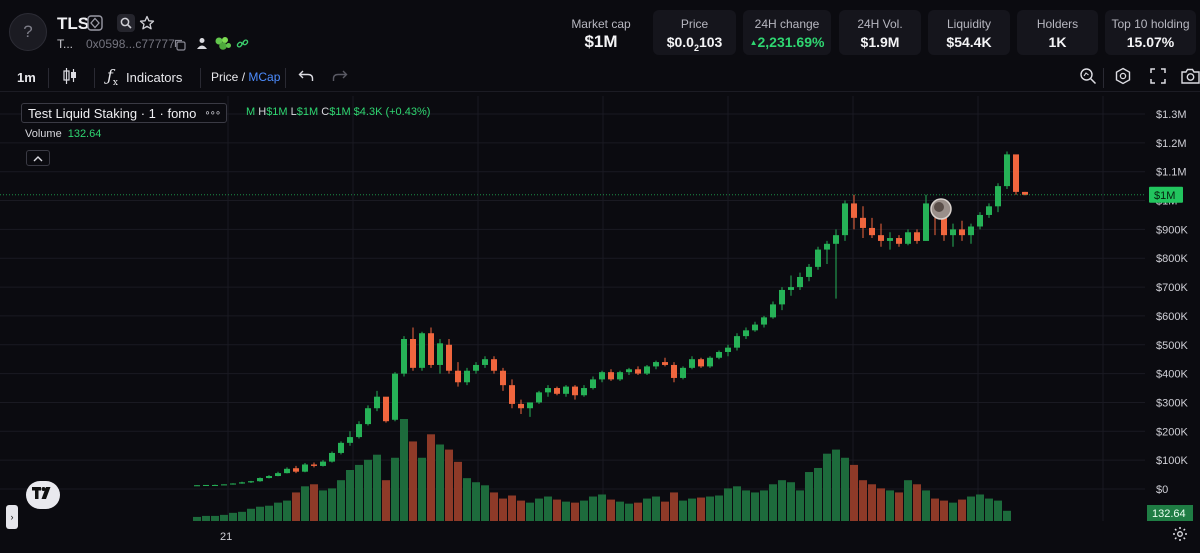 The width and height of the screenshot is (1200, 553). Describe the element at coordinates (124, 113) in the screenshot. I see `legend-title: Test Liquid Staking · 1 · fomo ∘∘∘` at that location.